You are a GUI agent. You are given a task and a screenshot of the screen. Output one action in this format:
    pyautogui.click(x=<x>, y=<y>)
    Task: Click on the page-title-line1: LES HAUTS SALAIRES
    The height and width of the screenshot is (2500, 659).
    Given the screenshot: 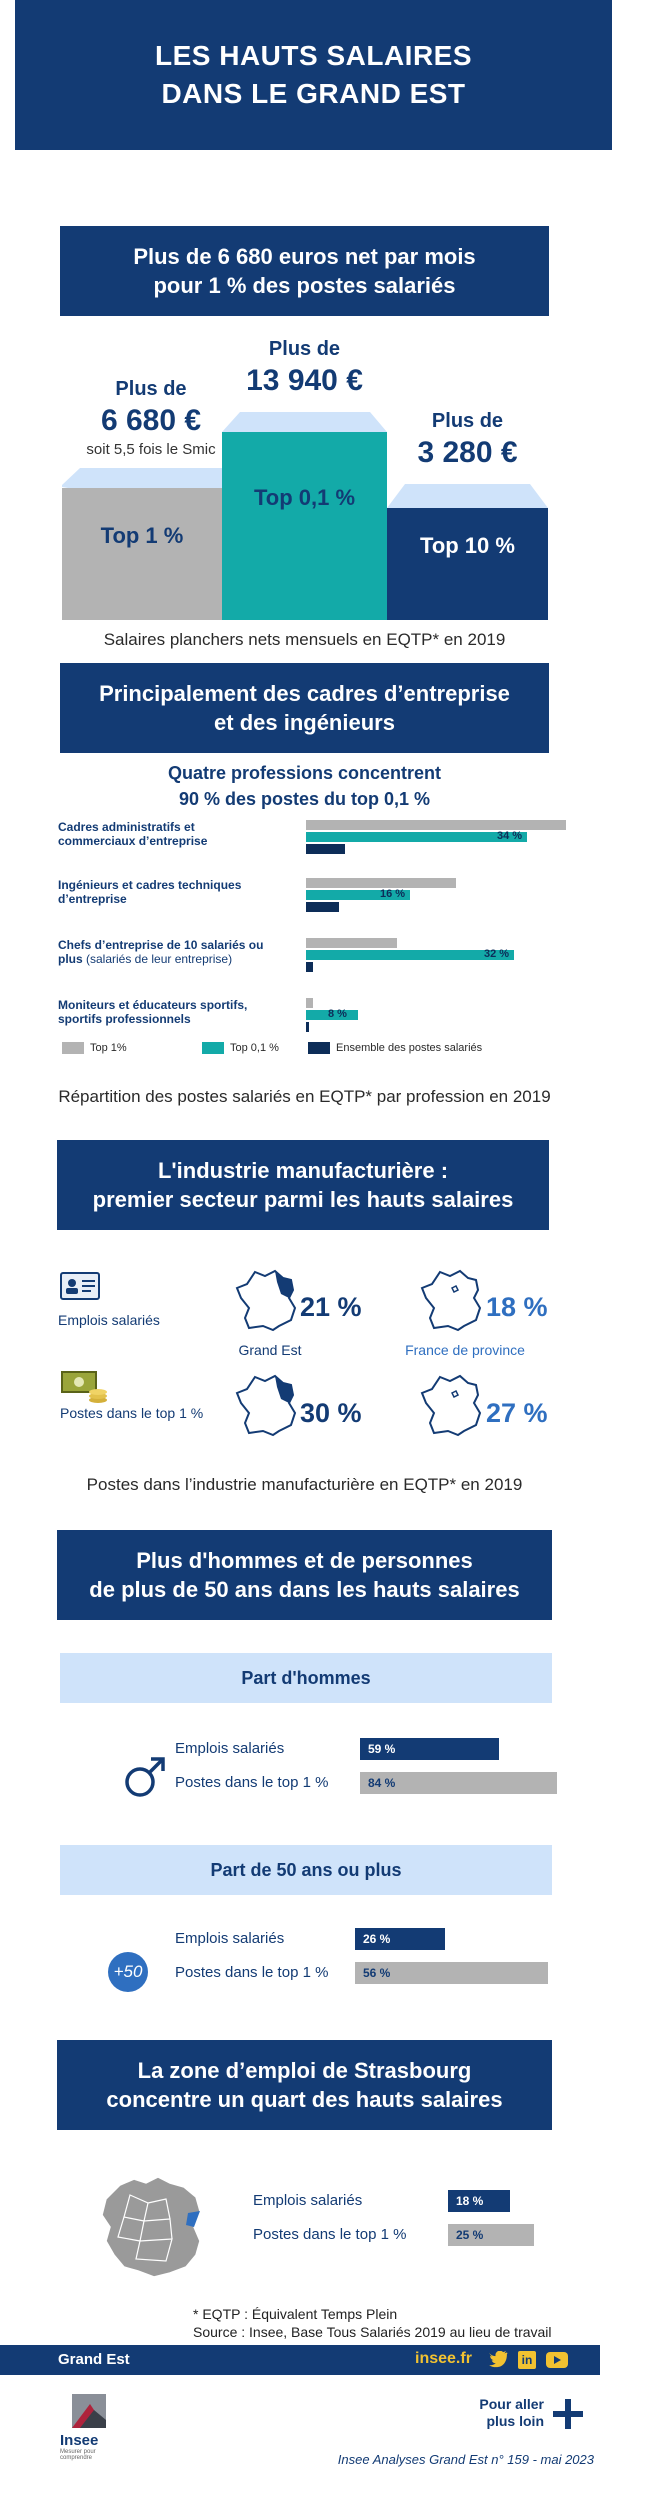 What is the action you would take?
    pyautogui.click(x=313, y=55)
    